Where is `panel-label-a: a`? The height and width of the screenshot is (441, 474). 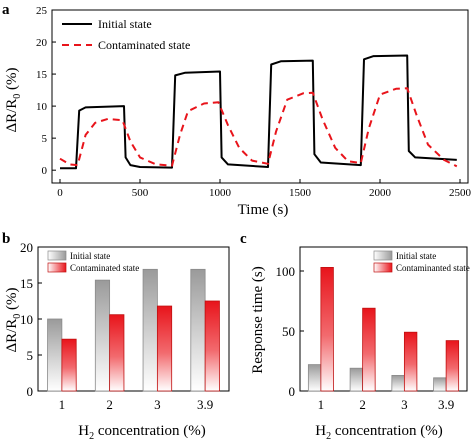 panel-label-a: a is located at coordinates (6, 10).